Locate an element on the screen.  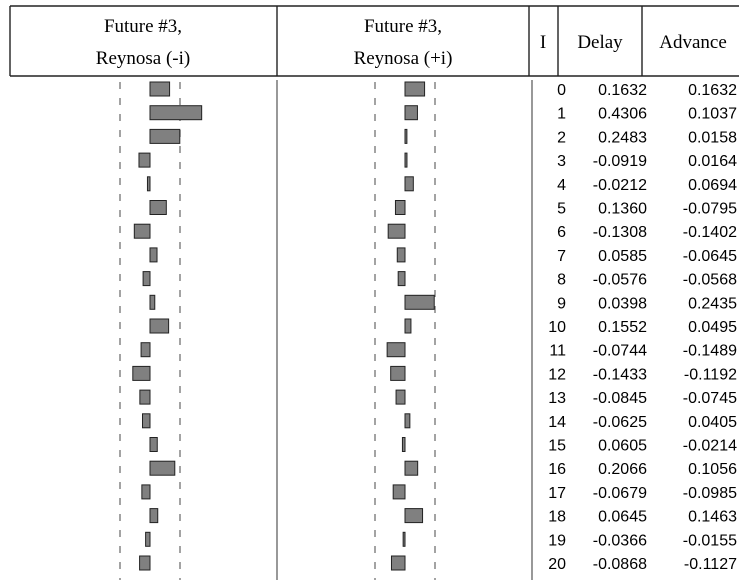
delay-value-label: 0.1632 is located at coordinates (622, 90).